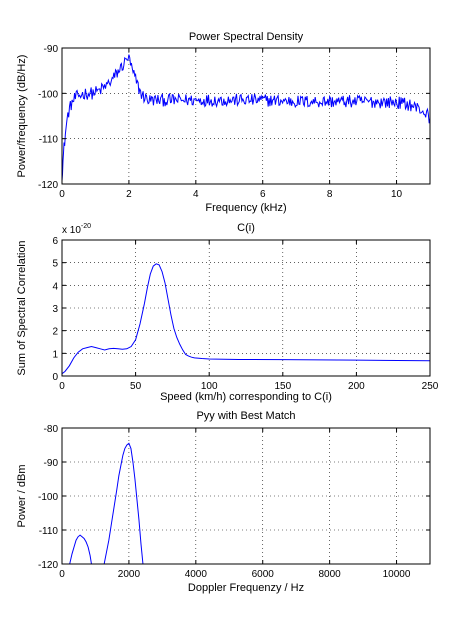  What do you see at coordinates (263, 194) in the screenshot?
I see `x-tick-label: 6` at bounding box center [263, 194].